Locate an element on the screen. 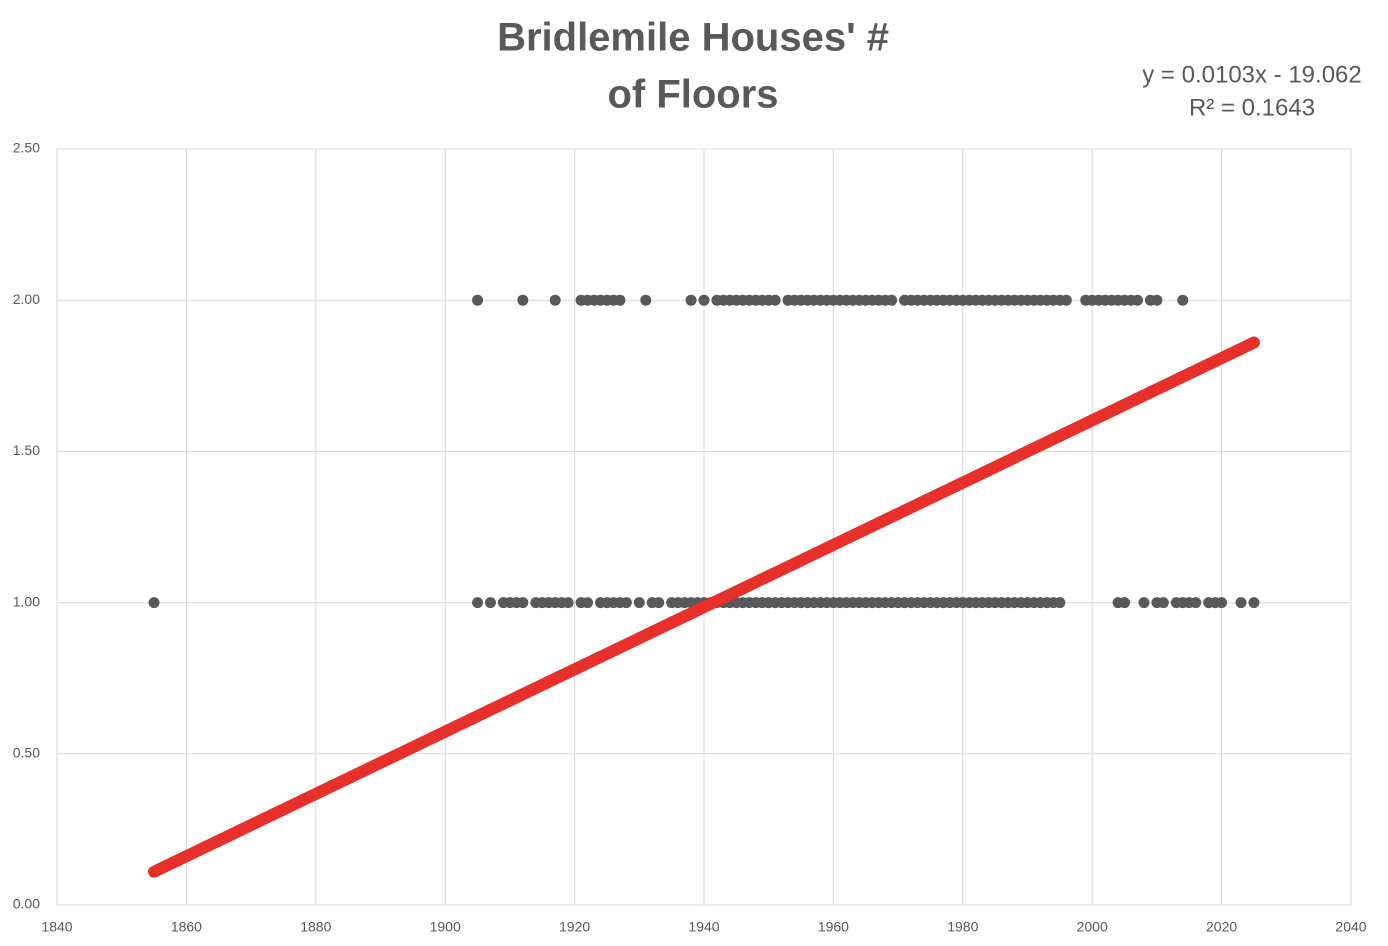  trend-r-squared: R² = 0.1643 is located at coordinates (1252, 107).